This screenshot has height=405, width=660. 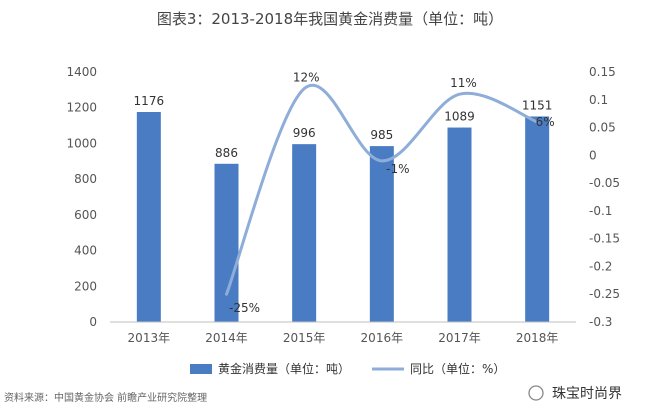 I want to click on left-y-tick-label: 1000, so click(x=81, y=143).